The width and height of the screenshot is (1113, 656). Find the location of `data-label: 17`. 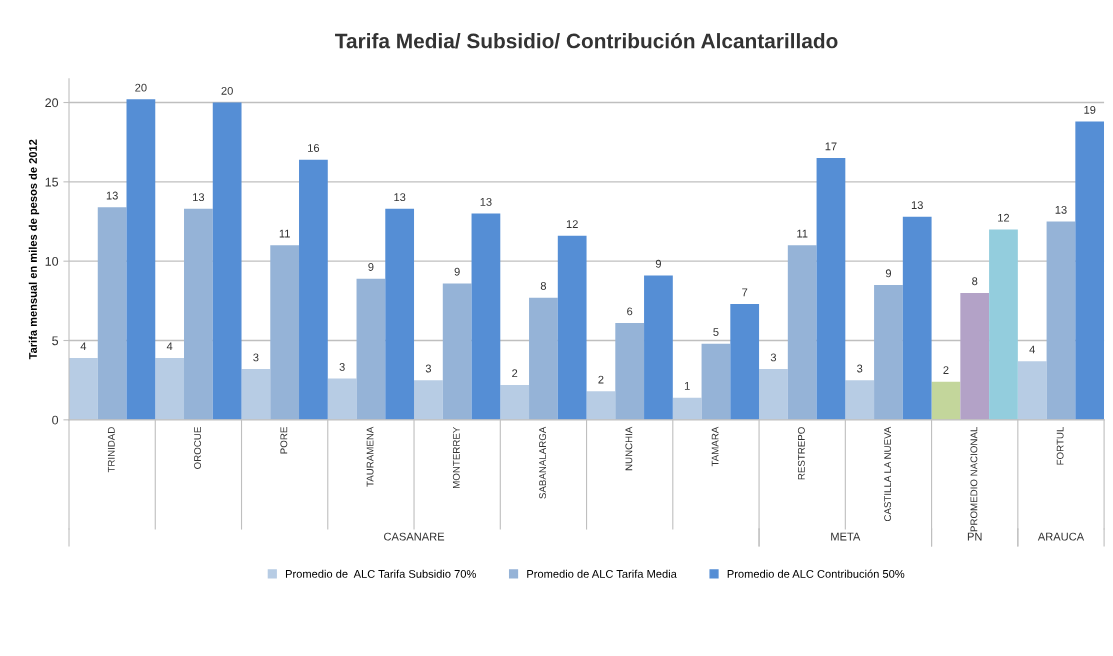

data-label: 17 is located at coordinates (831, 146).